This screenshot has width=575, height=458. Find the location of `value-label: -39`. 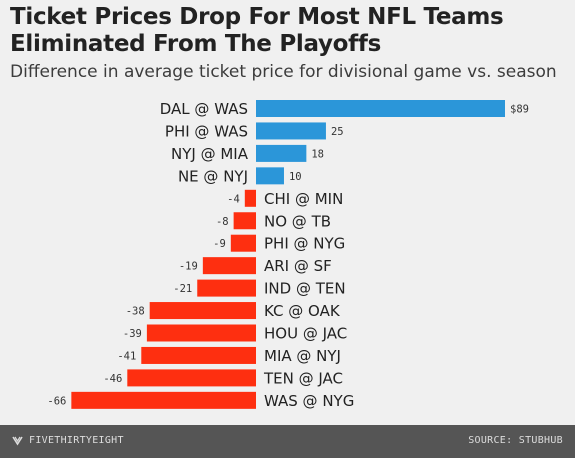

value-label: -39 is located at coordinates (132, 334).